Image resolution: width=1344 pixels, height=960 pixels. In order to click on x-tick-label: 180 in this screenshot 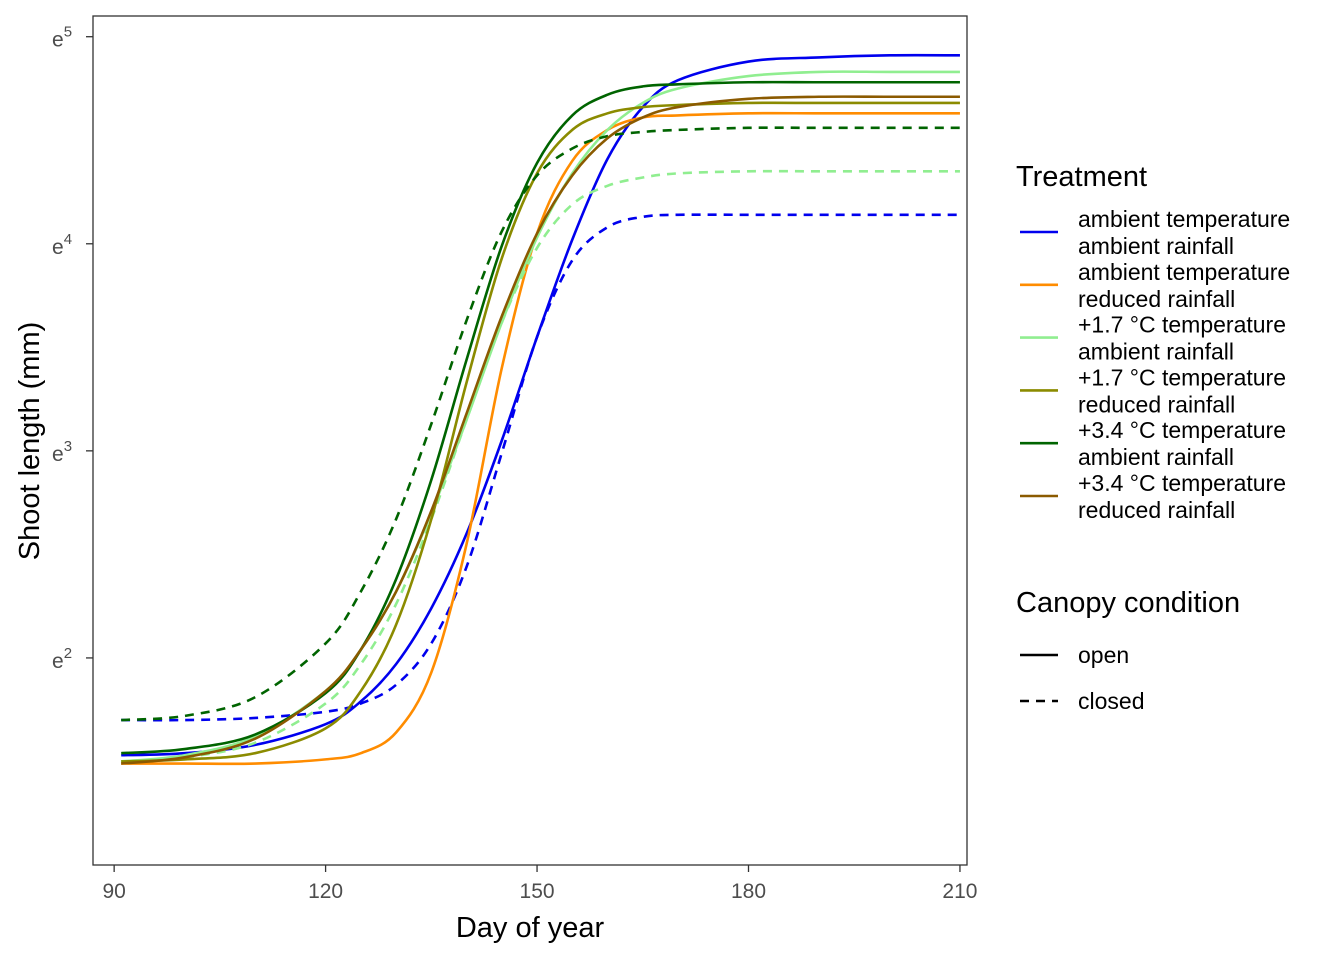, I will do `click(748, 891)`.